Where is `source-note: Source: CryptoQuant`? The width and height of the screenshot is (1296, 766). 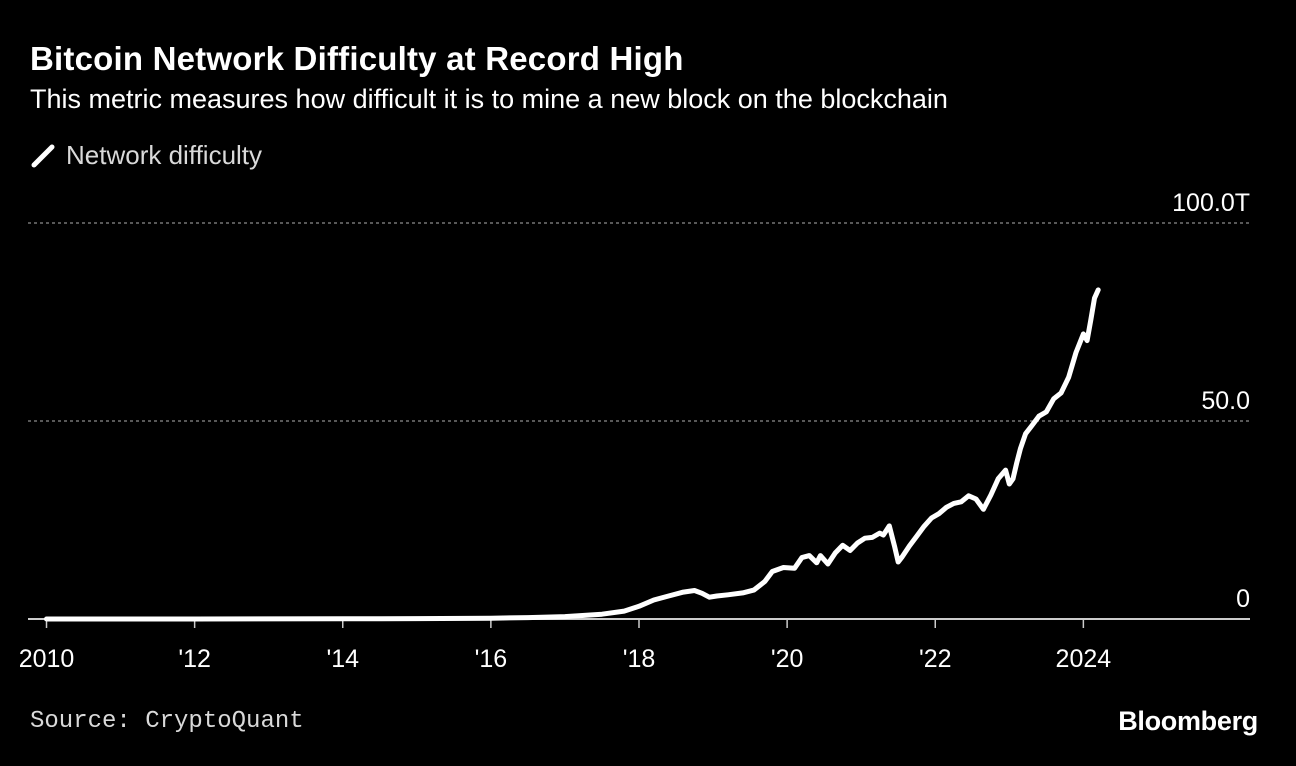 source-note: Source: CryptoQuant is located at coordinates (167, 721).